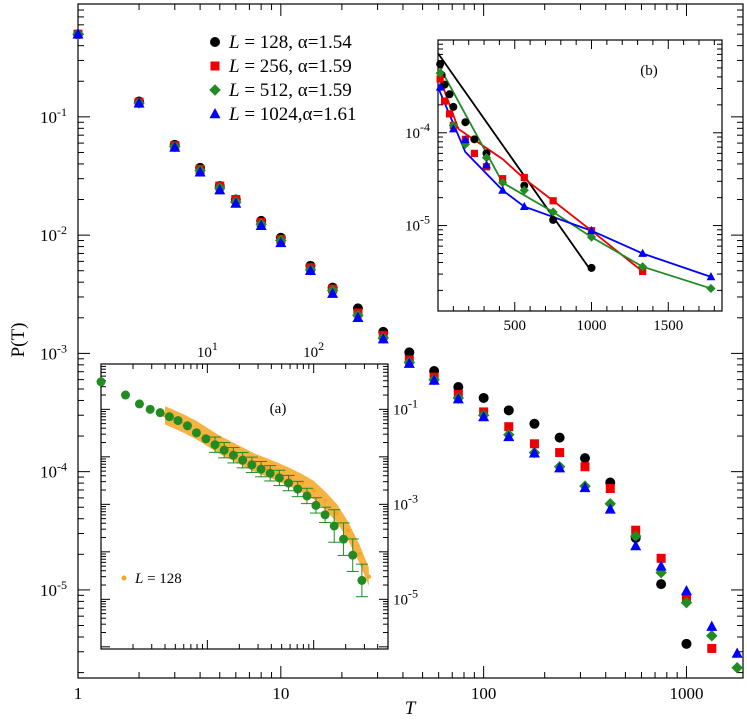 This screenshot has height=720, width=747. I want to click on main-ylabel: P(T), so click(18, 340).